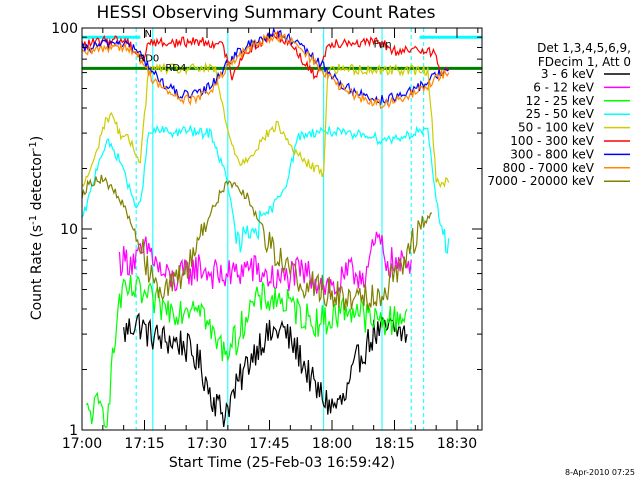  What do you see at coordinates (73, 431) in the screenshot?
I see `y-tick-label-0: 1` at bounding box center [73, 431].